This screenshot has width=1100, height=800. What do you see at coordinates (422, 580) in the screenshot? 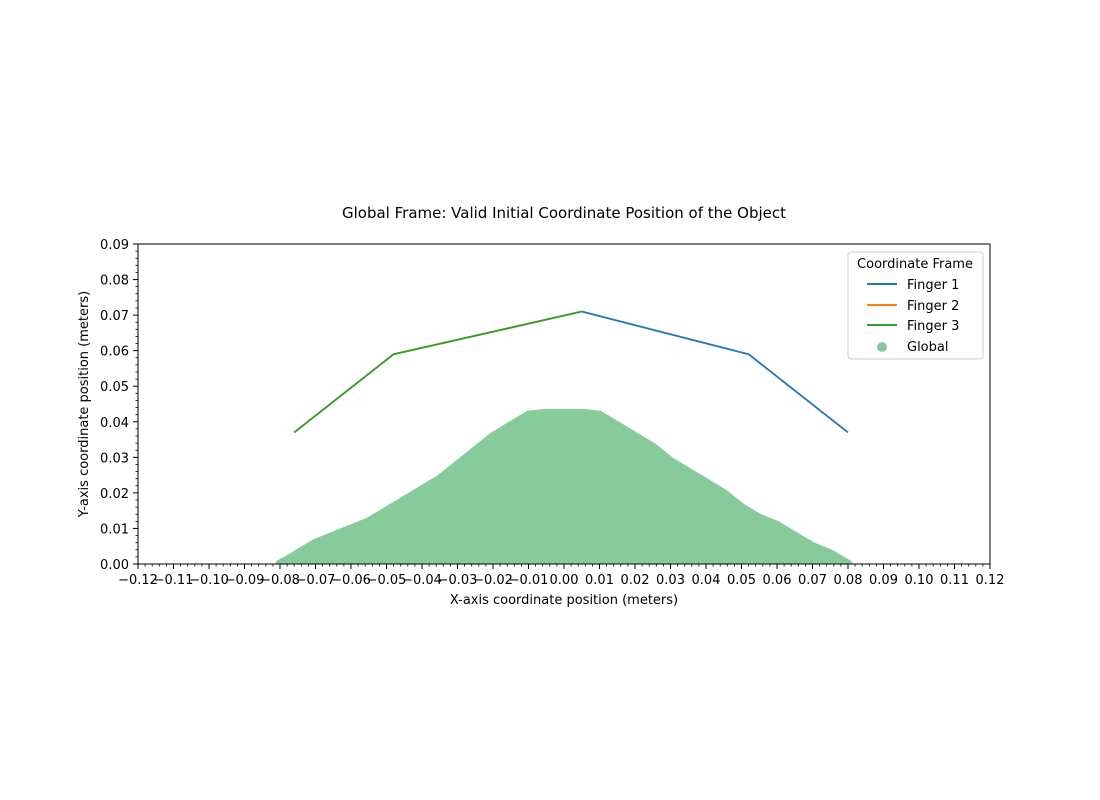
I see `x-tick-label: −0.04` at bounding box center [422, 580].